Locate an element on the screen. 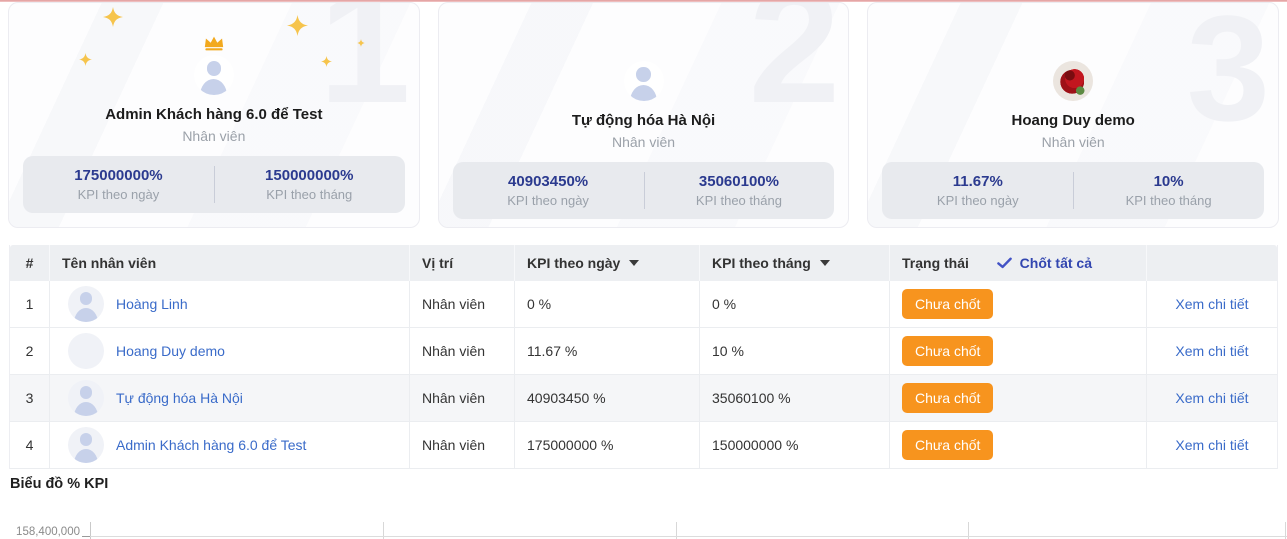 The width and height of the screenshot is (1287, 539). kpi-day-value: 40903450% is located at coordinates (548, 181).